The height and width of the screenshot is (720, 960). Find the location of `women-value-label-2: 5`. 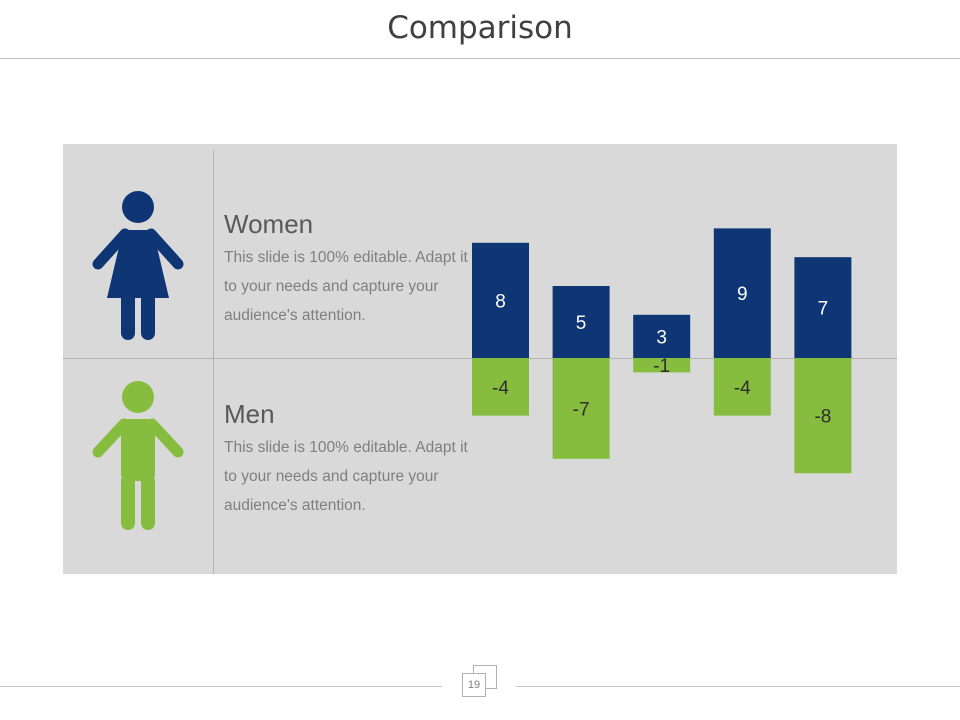

women-value-label-2: 5 is located at coordinates (581, 323).